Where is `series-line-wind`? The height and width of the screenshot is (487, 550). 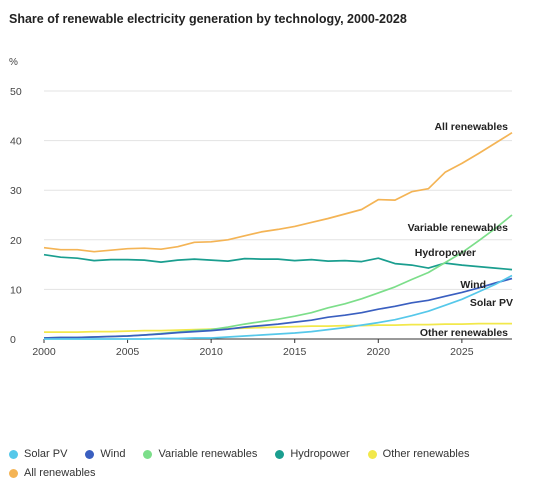 series-line-wind is located at coordinates (278, 308).